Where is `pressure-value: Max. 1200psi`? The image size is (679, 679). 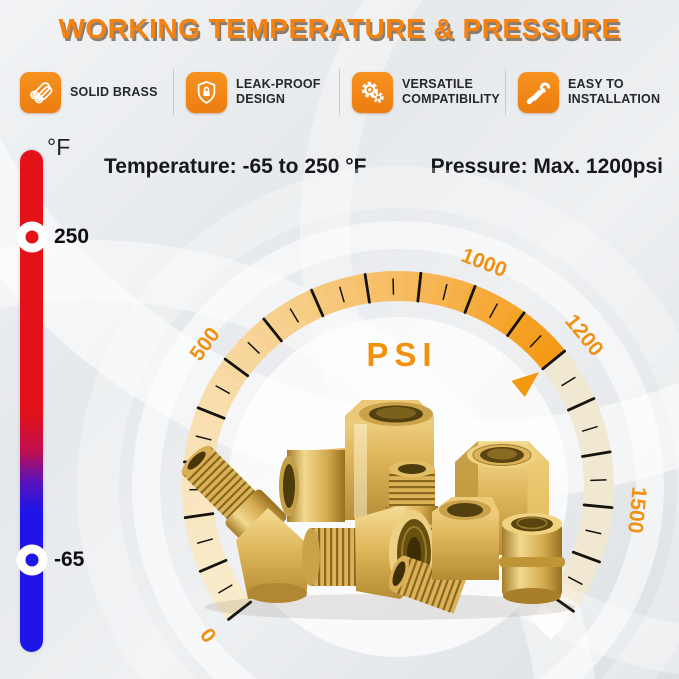
pressure-value: Max. 1200psi is located at coordinates (598, 166).